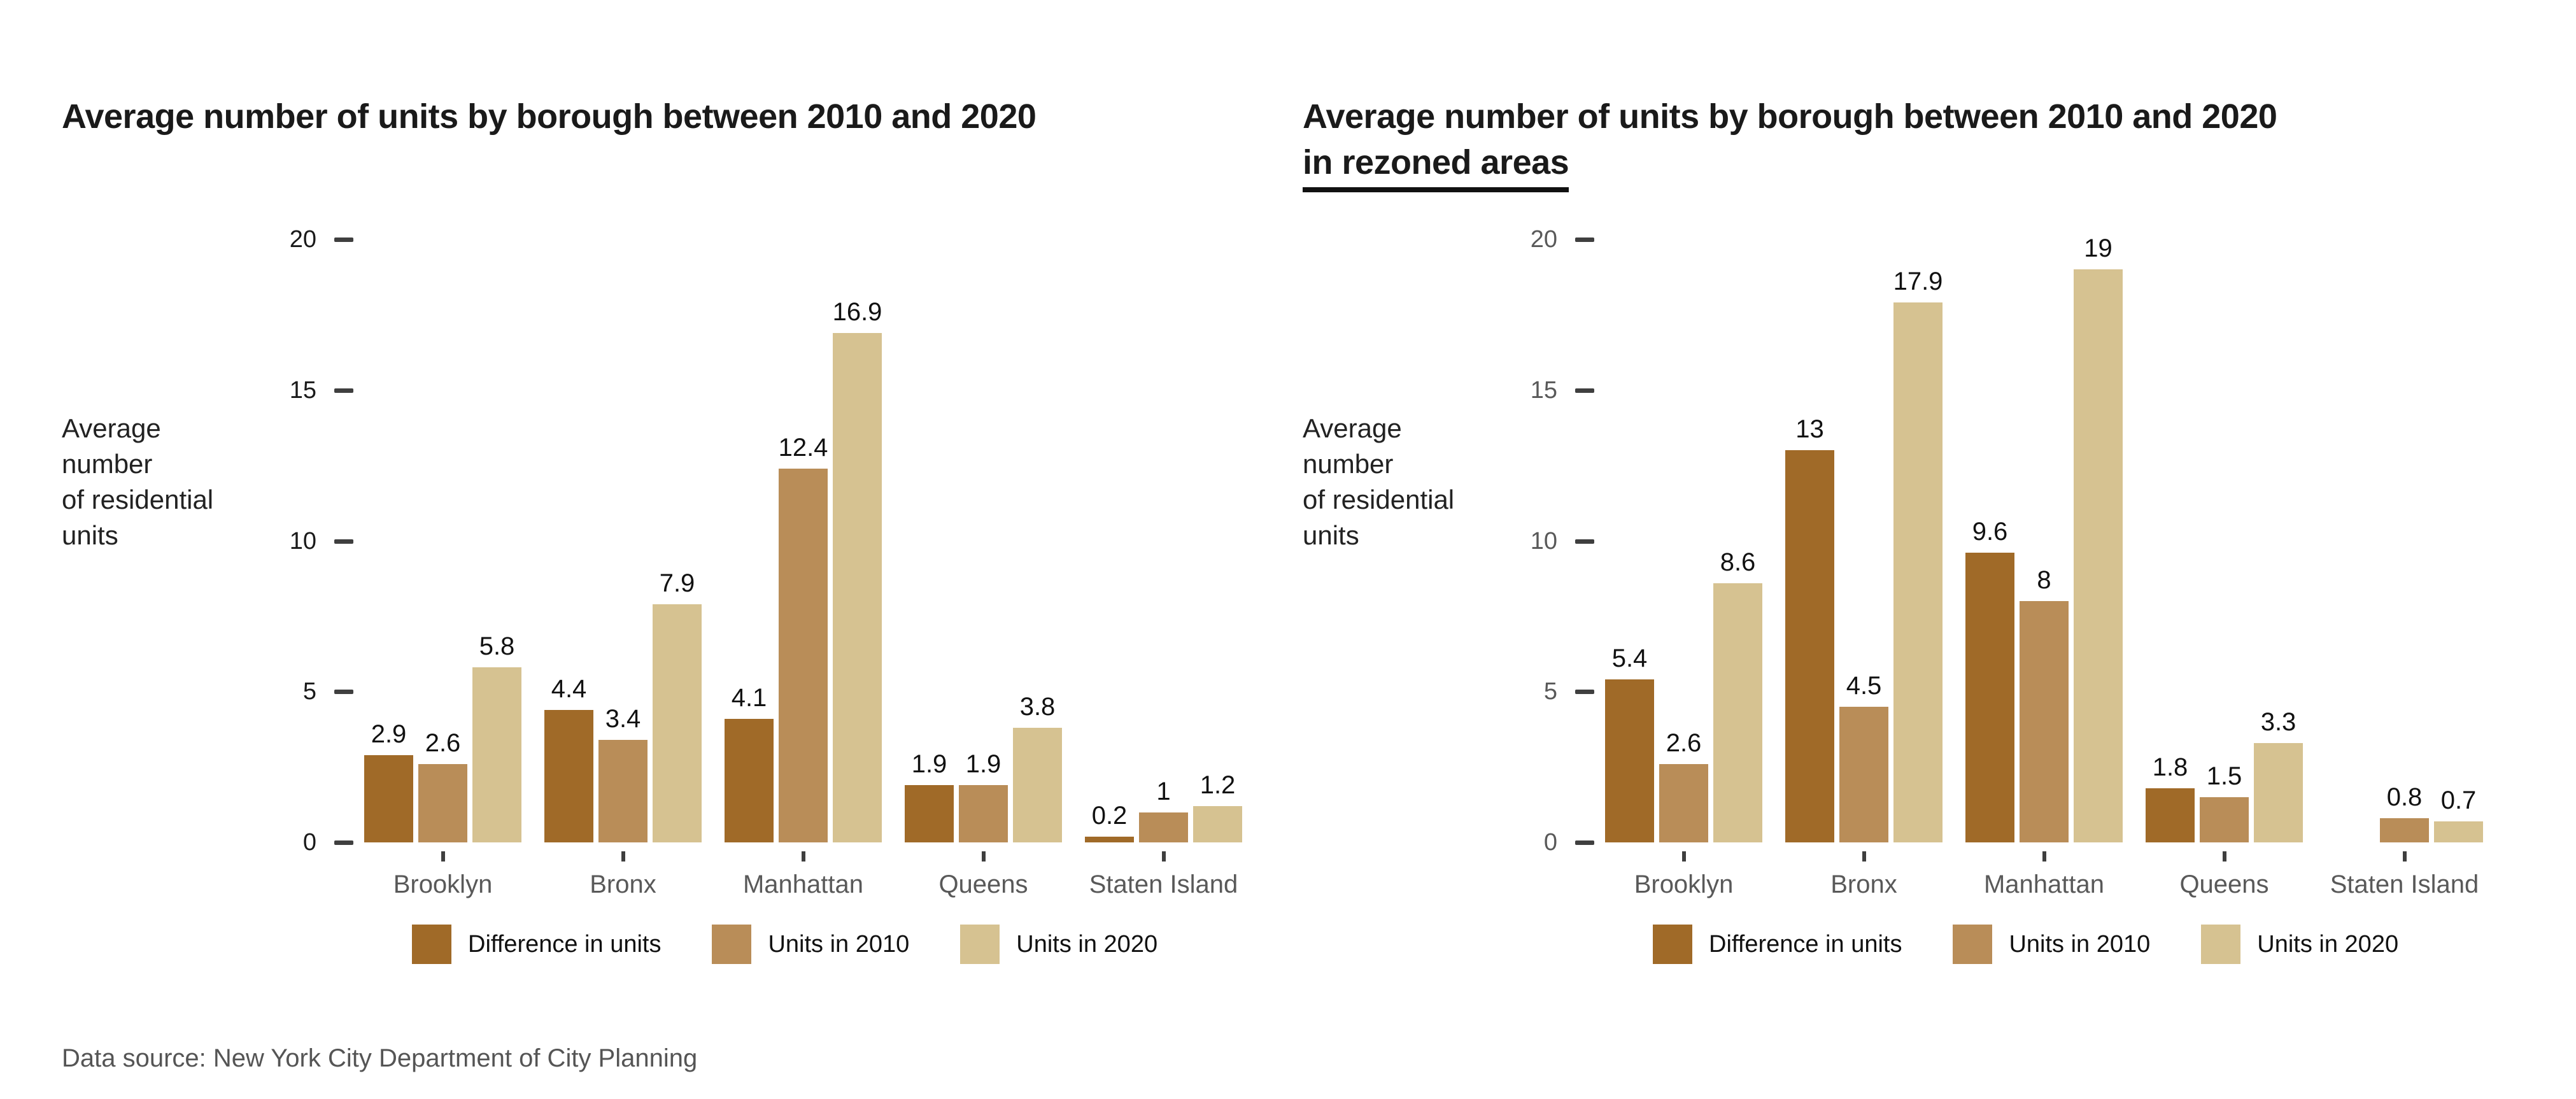  Describe the element at coordinates (157, 482) in the screenshot. I see `y-axis-label: Average number of residential units` at that location.